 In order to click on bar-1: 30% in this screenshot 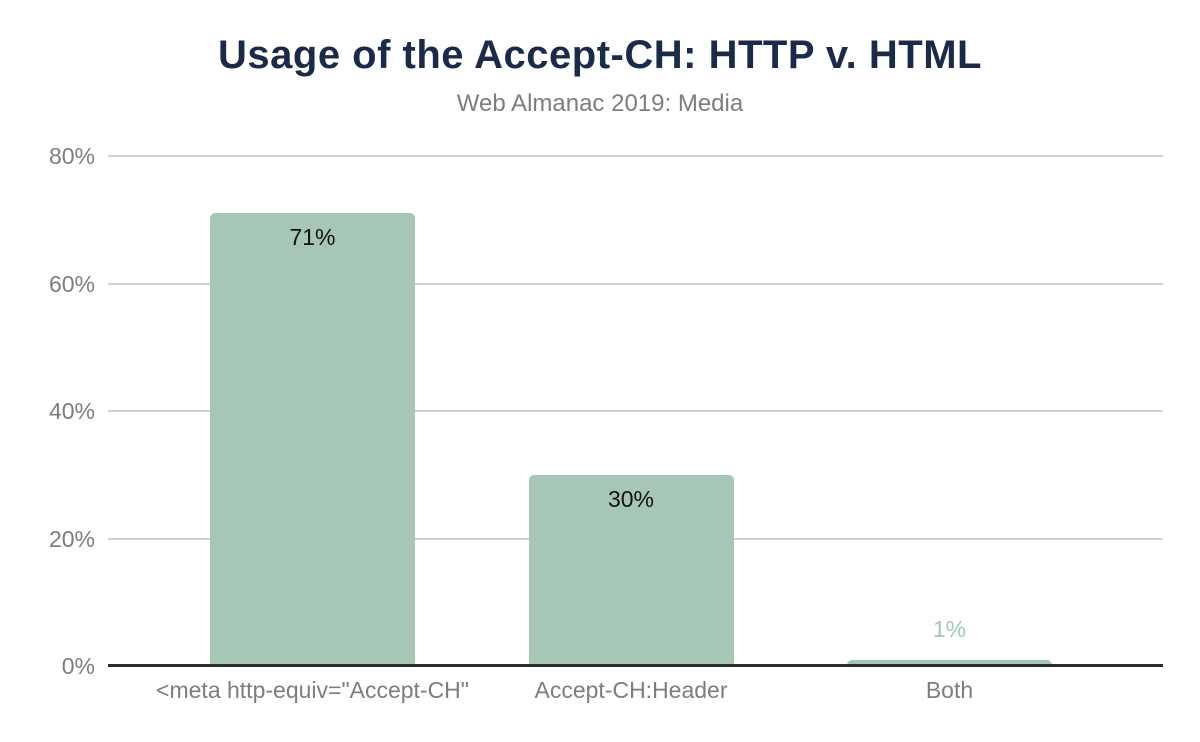, I will do `click(631, 570)`.